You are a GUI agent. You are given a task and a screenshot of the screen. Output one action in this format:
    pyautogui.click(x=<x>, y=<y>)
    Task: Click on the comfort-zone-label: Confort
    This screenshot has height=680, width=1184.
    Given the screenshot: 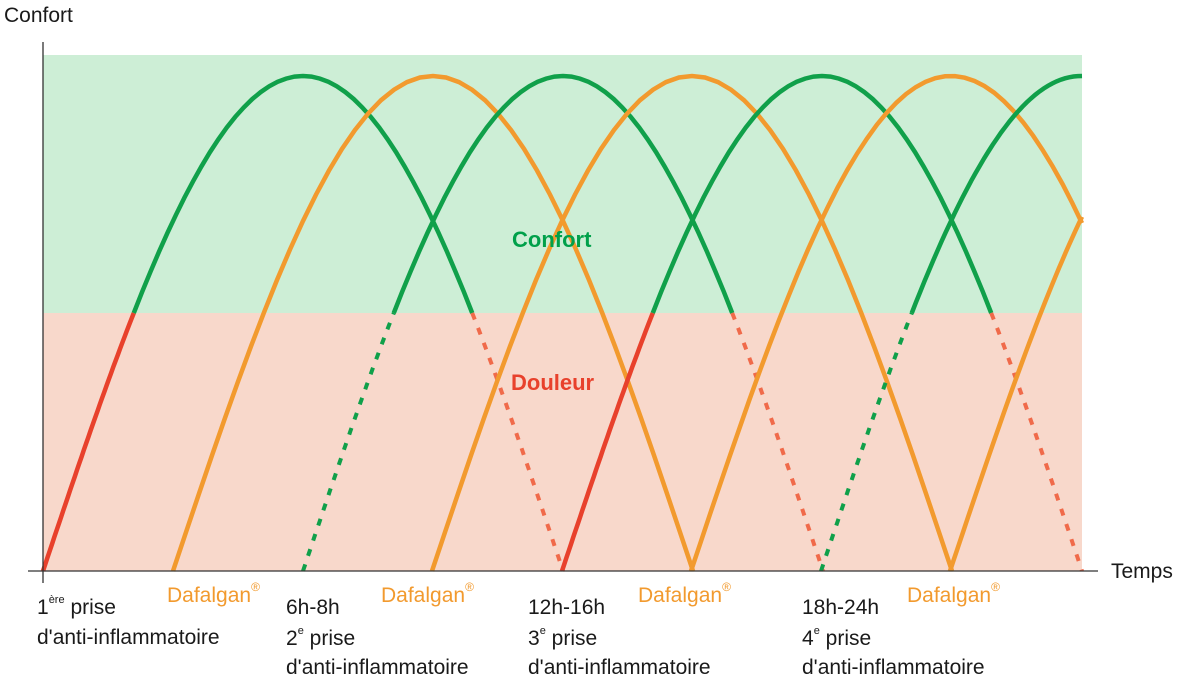 What is the action you would take?
    pyautogui.click(x=552, y=239)
    